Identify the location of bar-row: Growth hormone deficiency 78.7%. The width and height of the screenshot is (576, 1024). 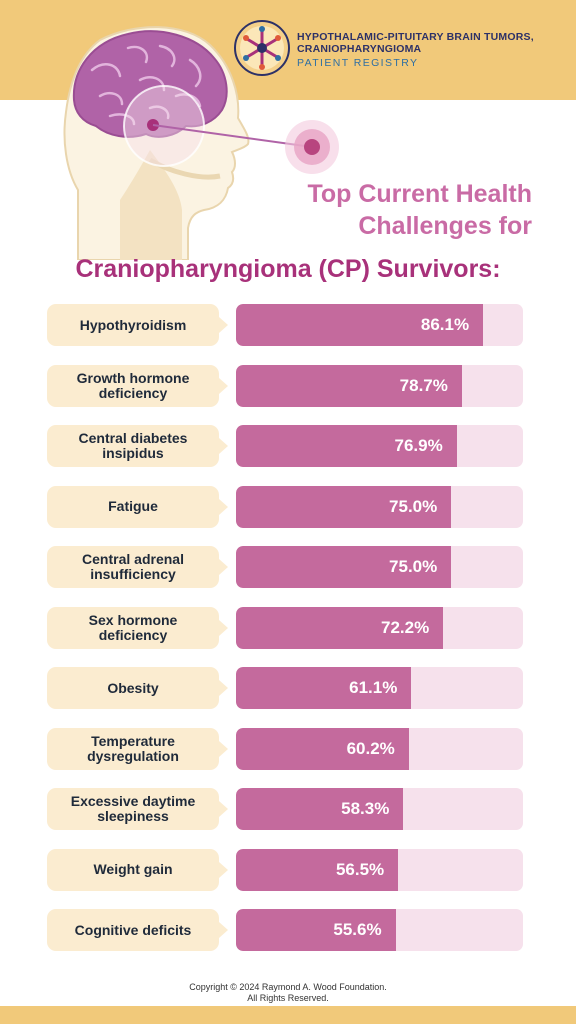
(288, 385).